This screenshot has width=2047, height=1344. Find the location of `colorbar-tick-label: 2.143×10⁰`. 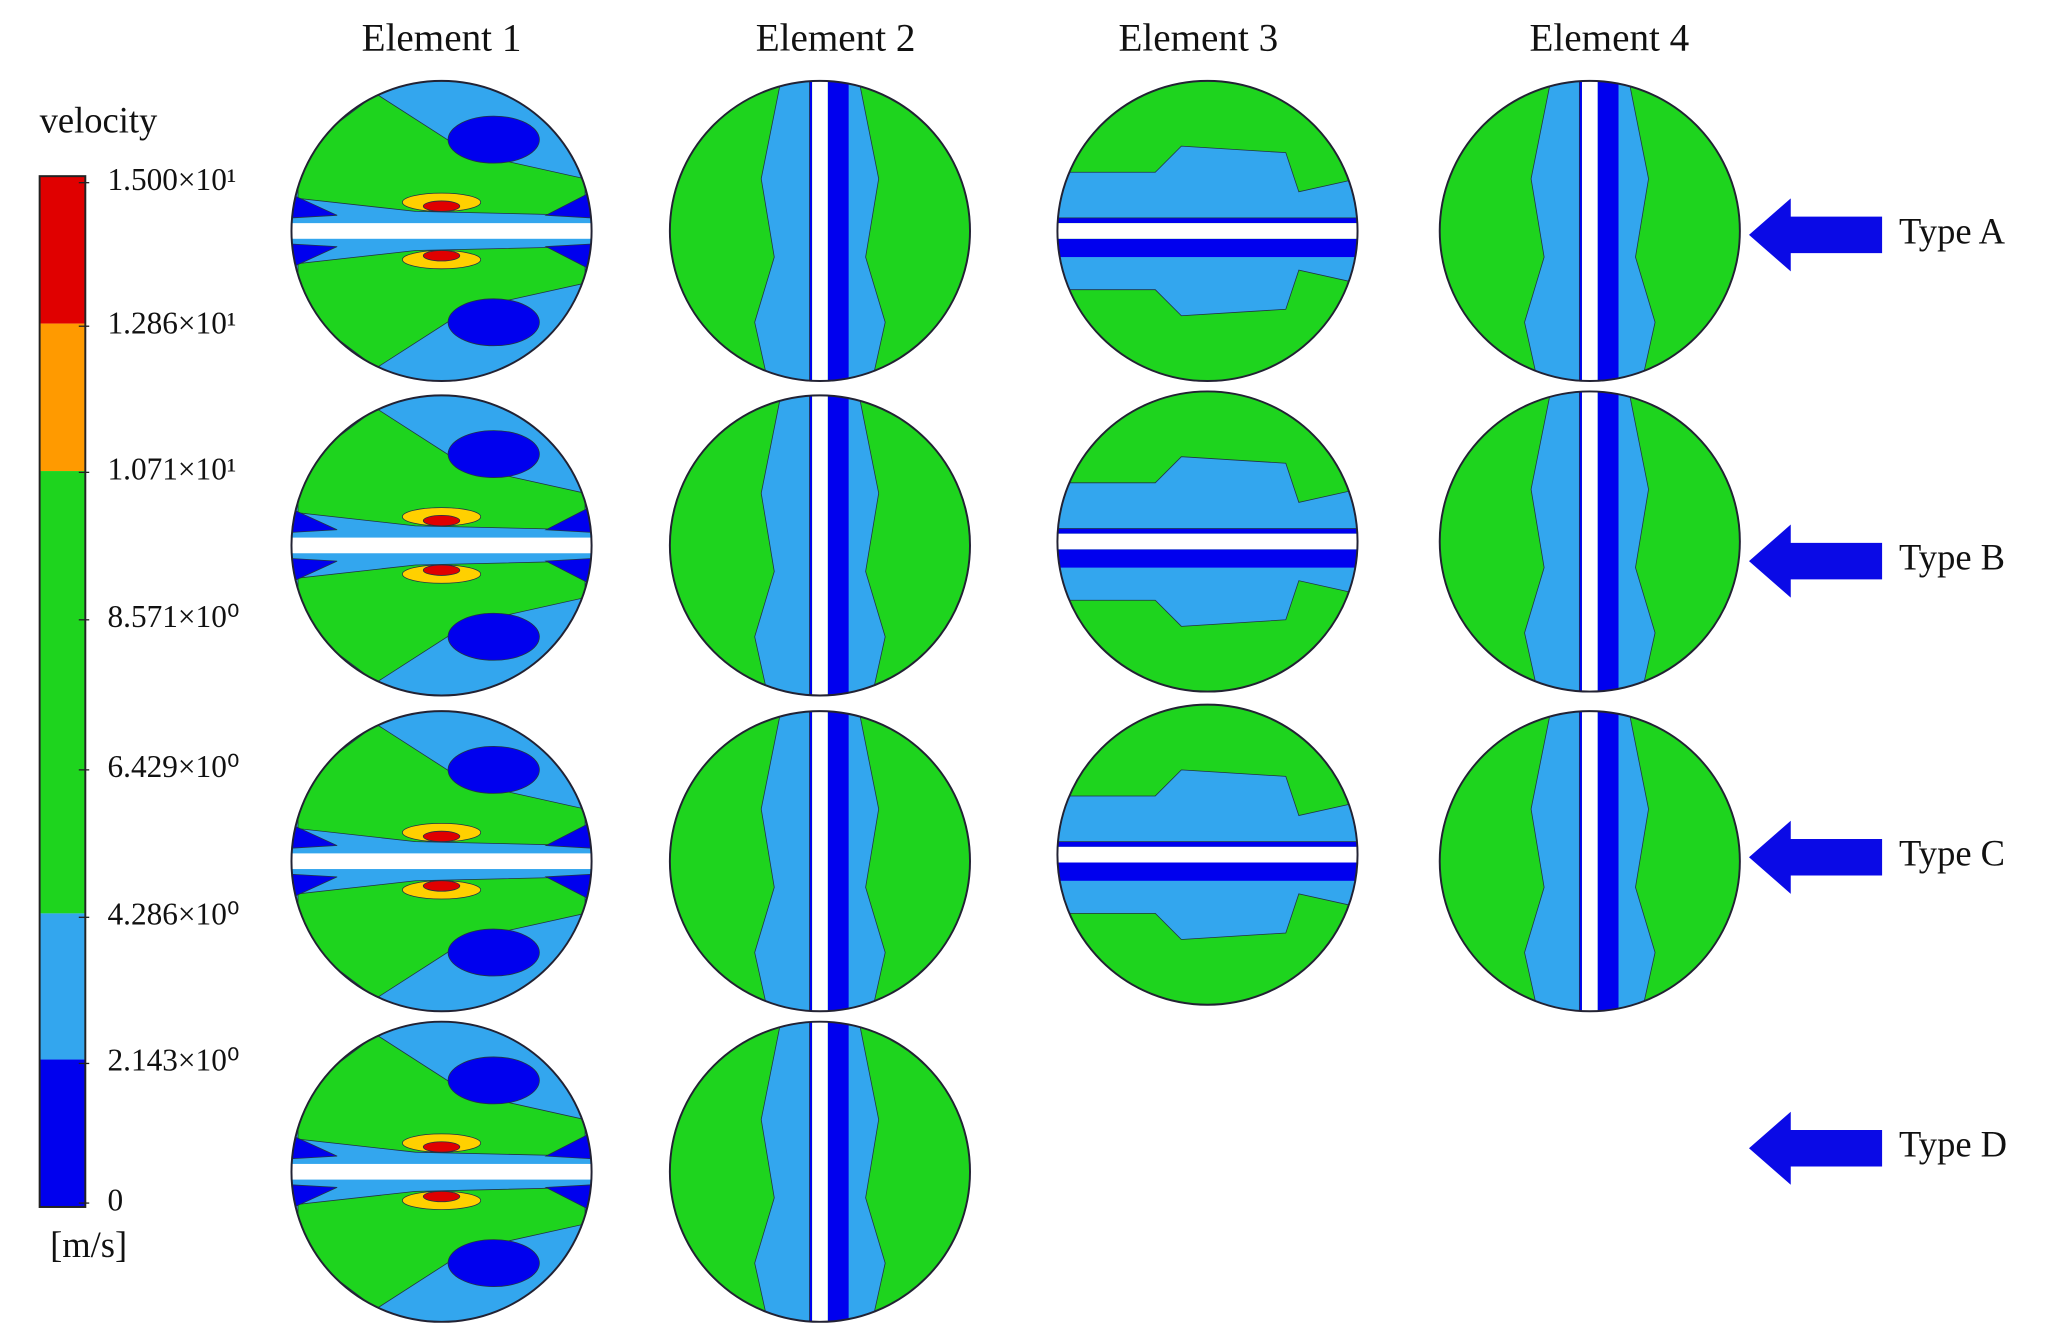

colorbar-tick-label: 2.143×10⁰ is located at coordinates (173, 1060).